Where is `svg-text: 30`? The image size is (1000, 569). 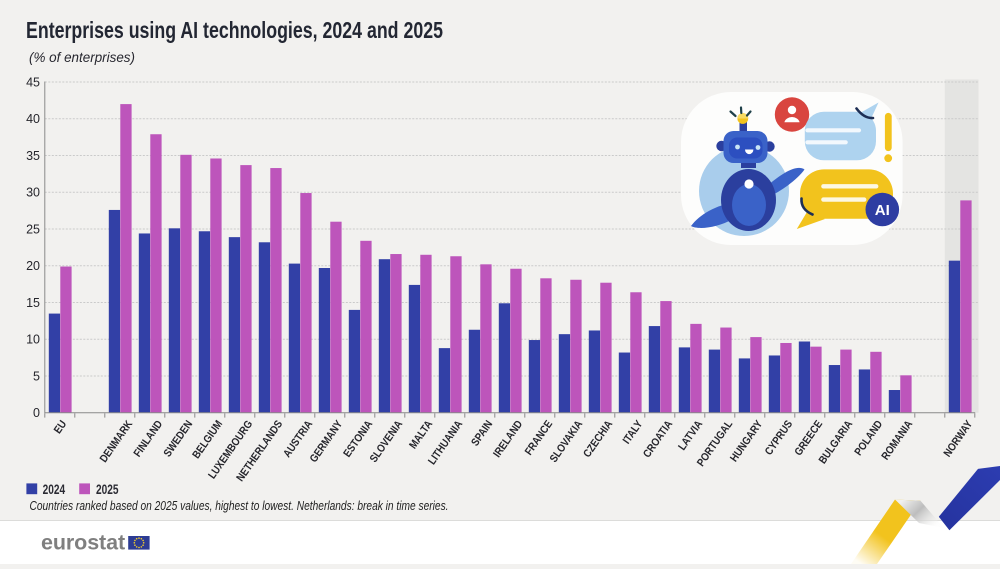
svg-text: 30 is located at coordinates (33, 193).